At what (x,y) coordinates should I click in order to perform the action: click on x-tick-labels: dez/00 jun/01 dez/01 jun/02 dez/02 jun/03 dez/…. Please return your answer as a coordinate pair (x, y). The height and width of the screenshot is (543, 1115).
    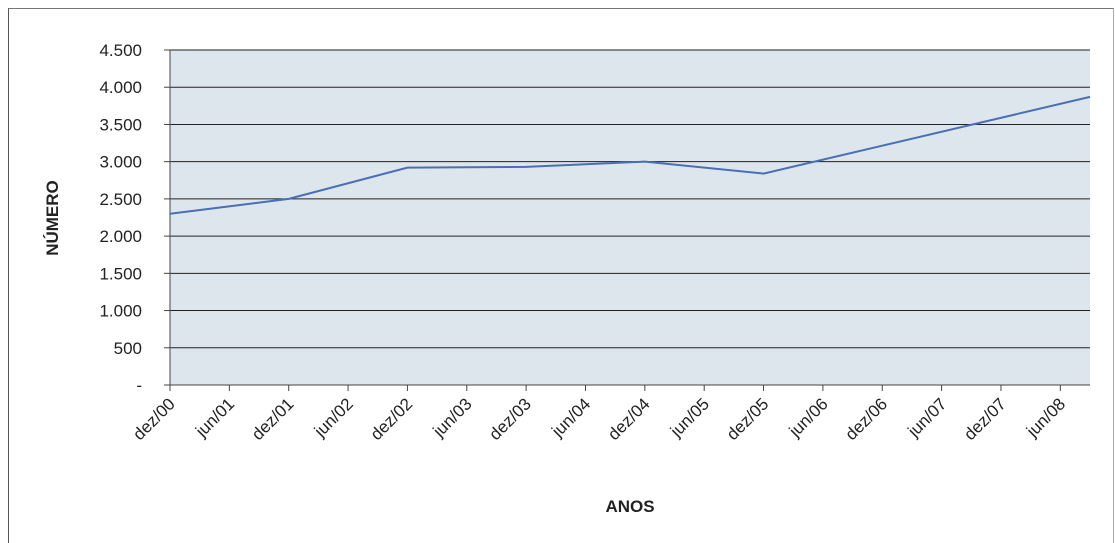
    Looking at the image, I should click on (599, 419).